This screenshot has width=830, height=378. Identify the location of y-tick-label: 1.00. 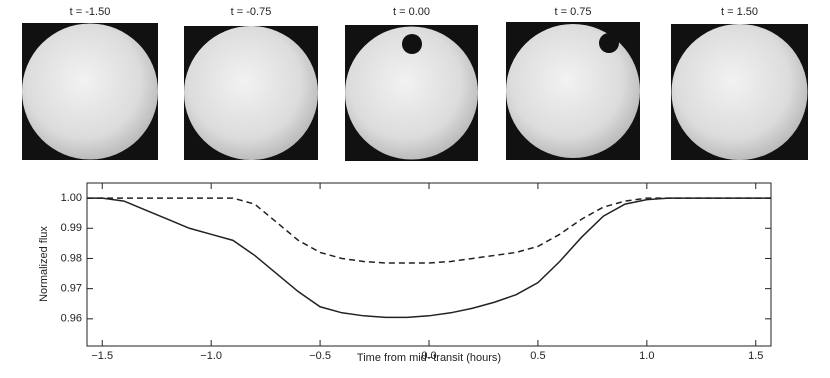
(71, 198).